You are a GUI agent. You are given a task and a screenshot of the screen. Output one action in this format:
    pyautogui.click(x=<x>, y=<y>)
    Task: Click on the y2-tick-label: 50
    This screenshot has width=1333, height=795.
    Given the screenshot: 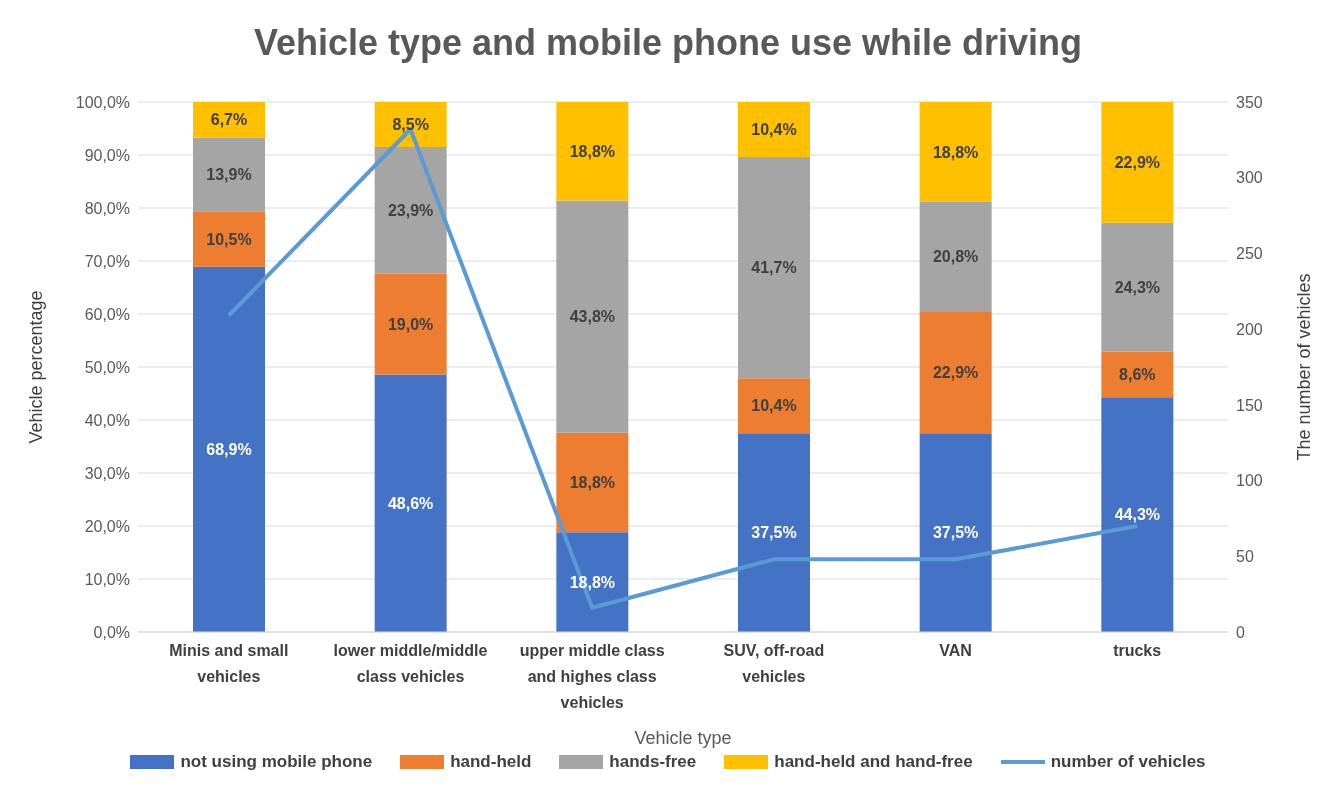 What is the action you would take?
    pyautogui.click(x=1245, y=556)
    